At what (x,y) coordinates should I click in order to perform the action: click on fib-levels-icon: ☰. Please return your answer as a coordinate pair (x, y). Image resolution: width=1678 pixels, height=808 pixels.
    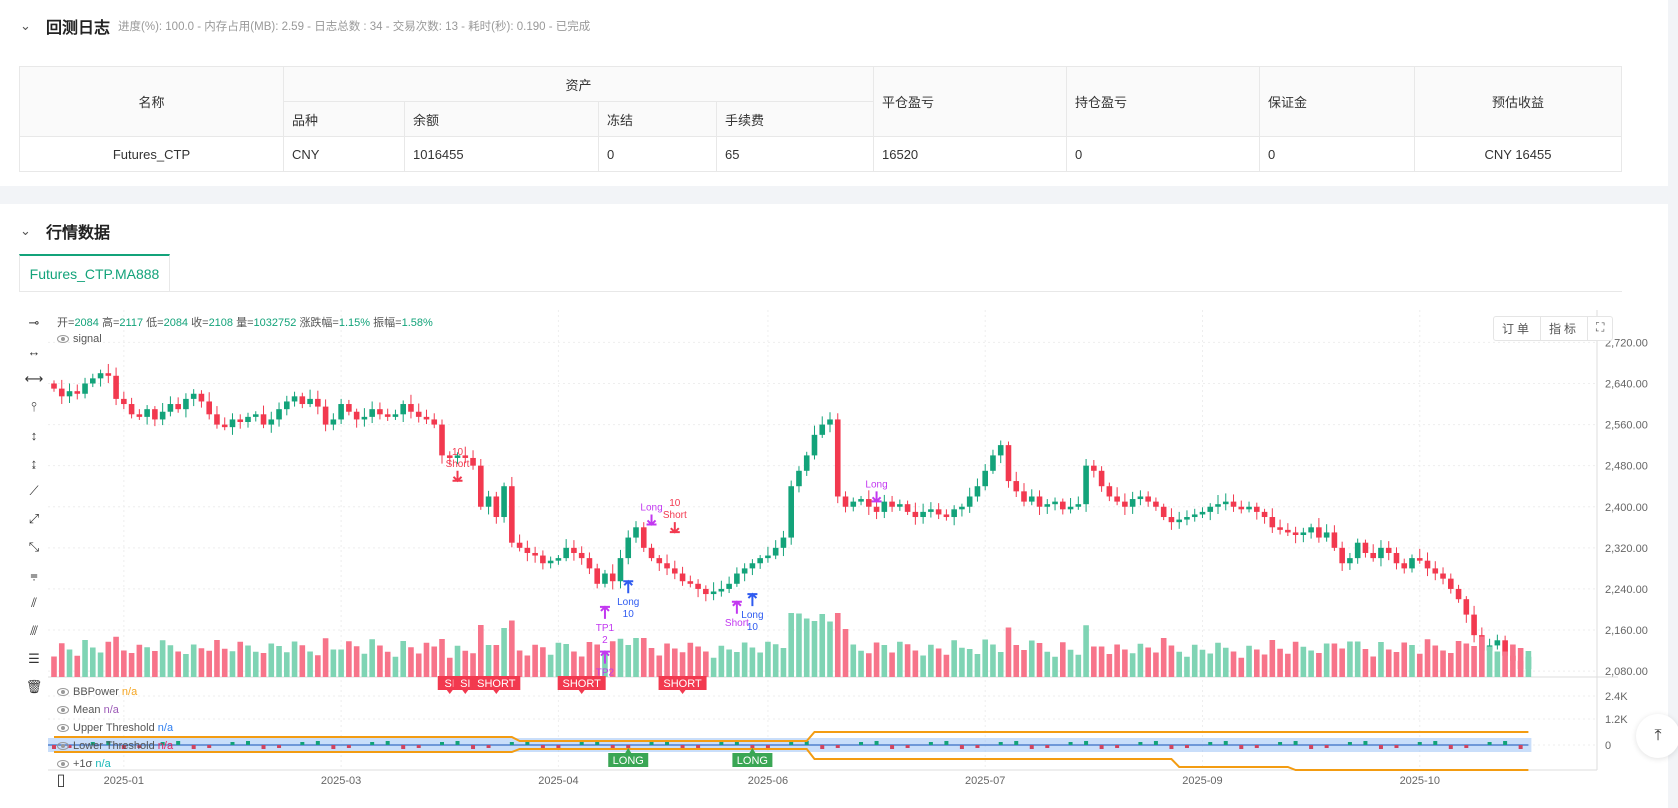
    Looking at the image, I should click on (34, 658).